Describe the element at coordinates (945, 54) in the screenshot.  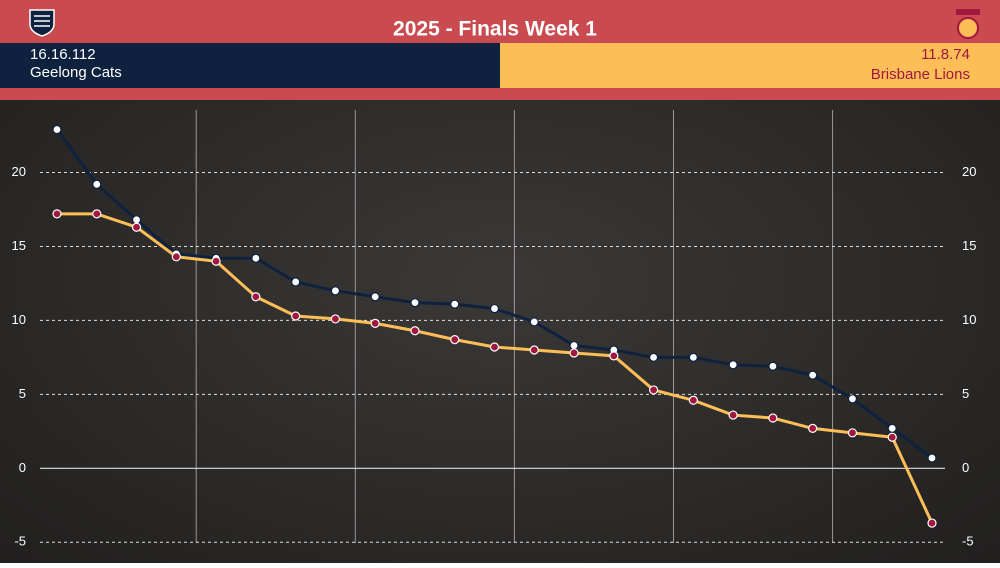
I see `away-score: 11.8.74` at that location.